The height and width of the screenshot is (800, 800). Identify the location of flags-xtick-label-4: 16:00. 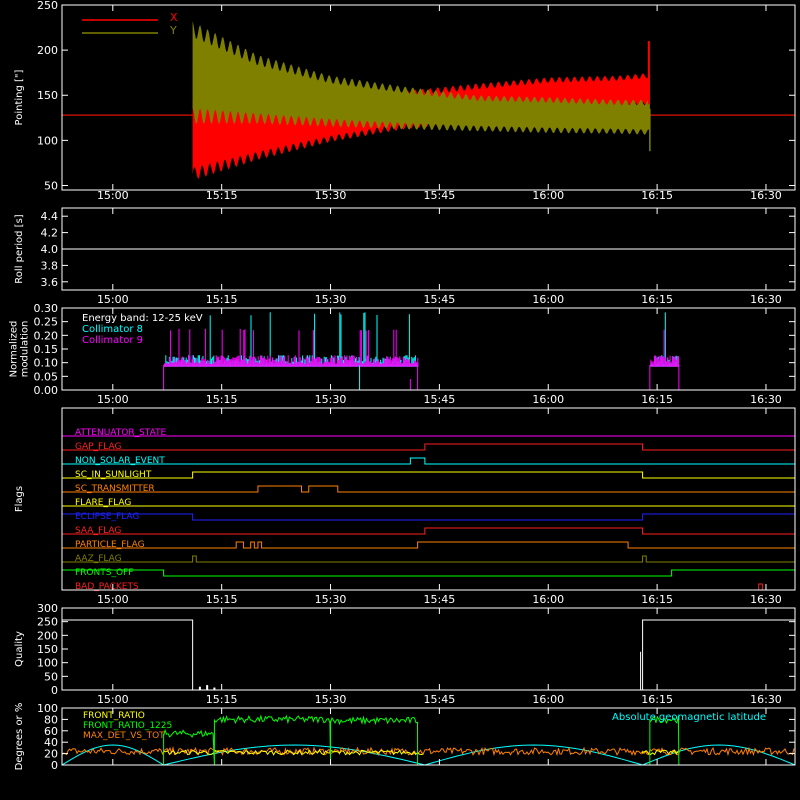
(548, 599).